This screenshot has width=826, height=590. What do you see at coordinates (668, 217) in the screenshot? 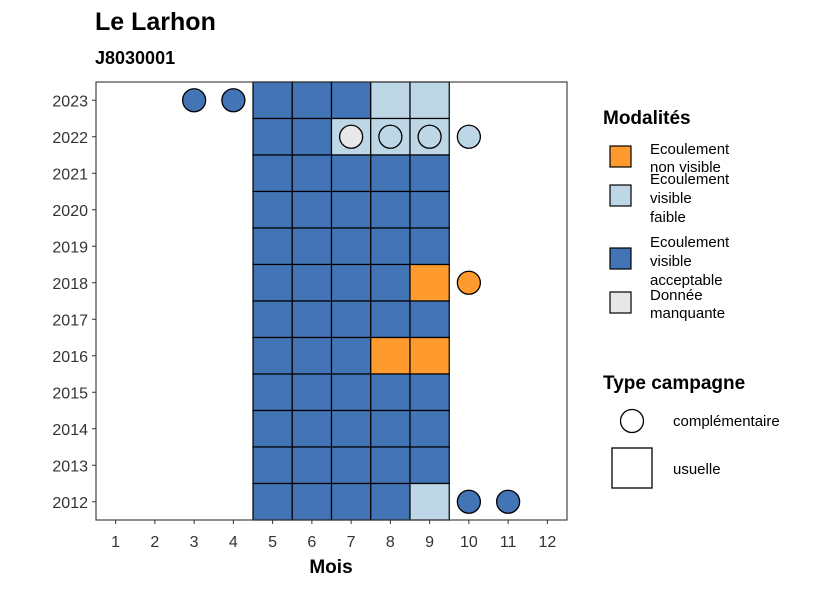
I see `legend-label-line: faible` at bounding box center [668, 217].